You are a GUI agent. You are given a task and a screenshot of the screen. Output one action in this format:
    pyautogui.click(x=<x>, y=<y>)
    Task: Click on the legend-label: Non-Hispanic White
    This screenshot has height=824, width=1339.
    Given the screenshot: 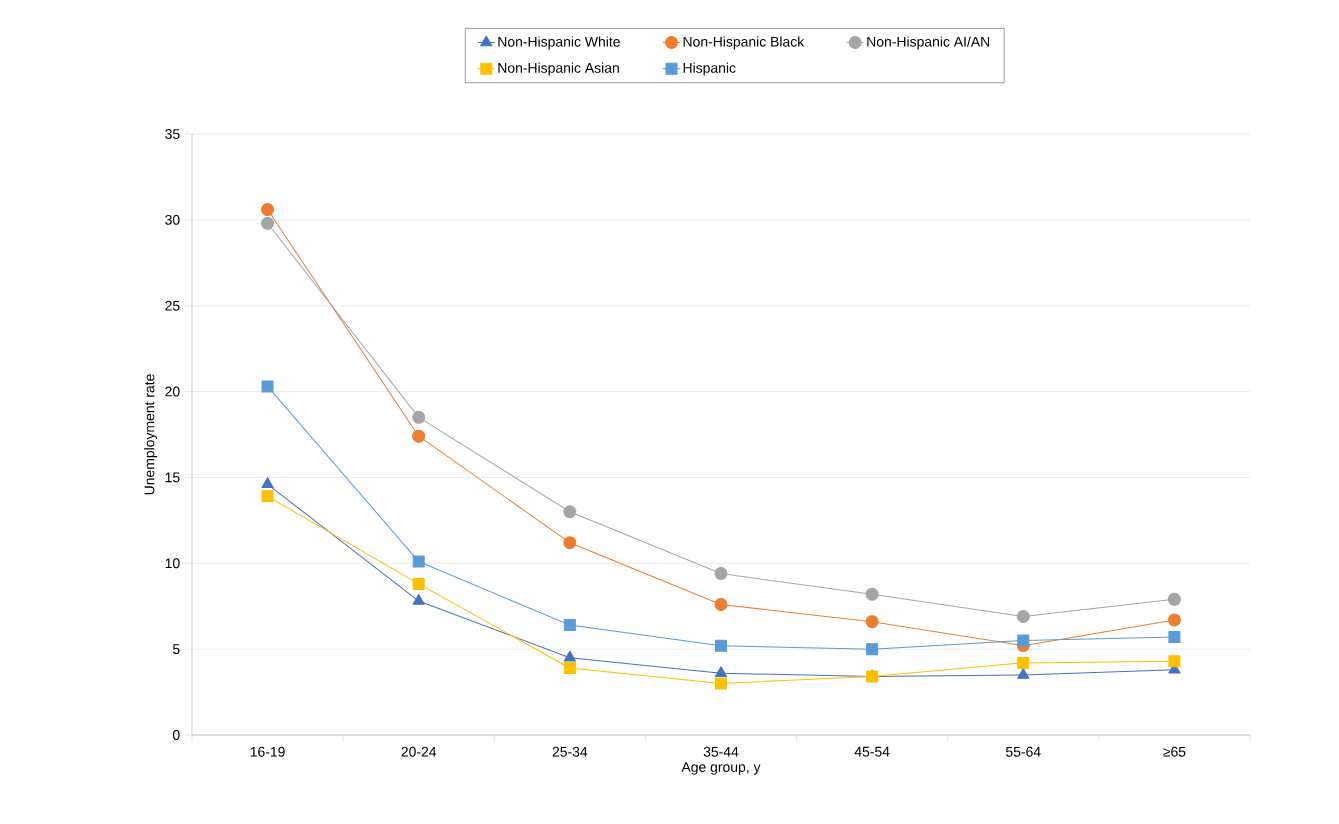 What is the action you would take?
    pyautogui.click(x=559, y=43)
    